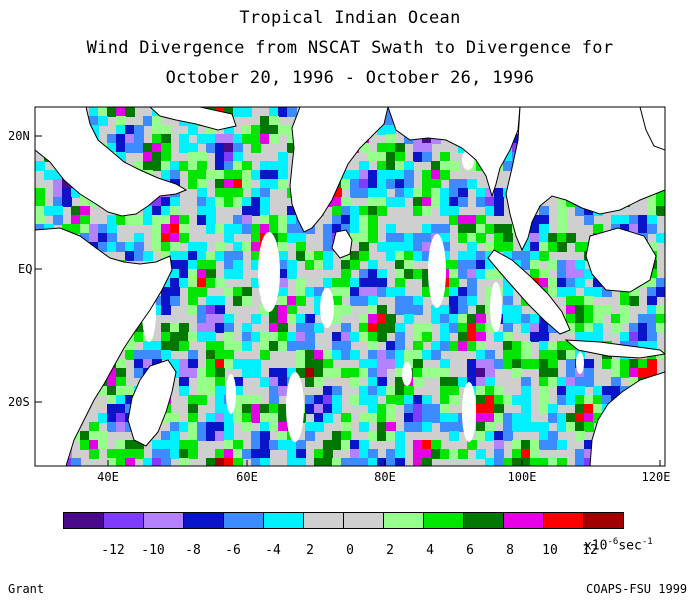  Describe the element at coordinates (618, 545) in the screenshot. I see `colorbar-units: x10-6sec-1` at that location.